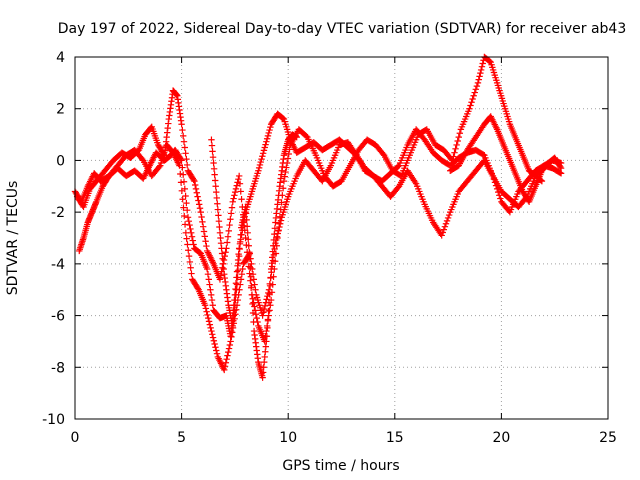 The image size is (640, 480). I want to click on x-tick-label: 10, so click(288, 438).